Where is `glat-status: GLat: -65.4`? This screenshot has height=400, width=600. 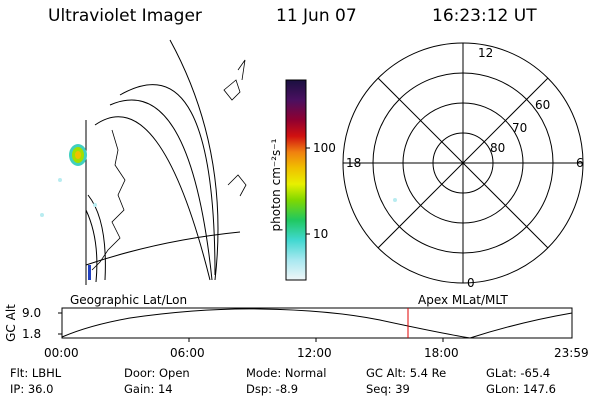
glat-status: GLat: -65.4 is located at coordinates (518, 373).